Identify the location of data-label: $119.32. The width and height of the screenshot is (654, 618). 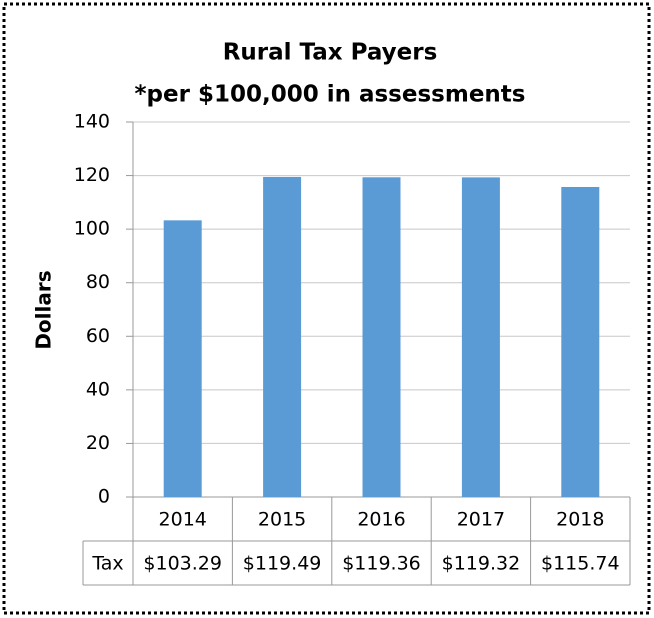
(481, 564).